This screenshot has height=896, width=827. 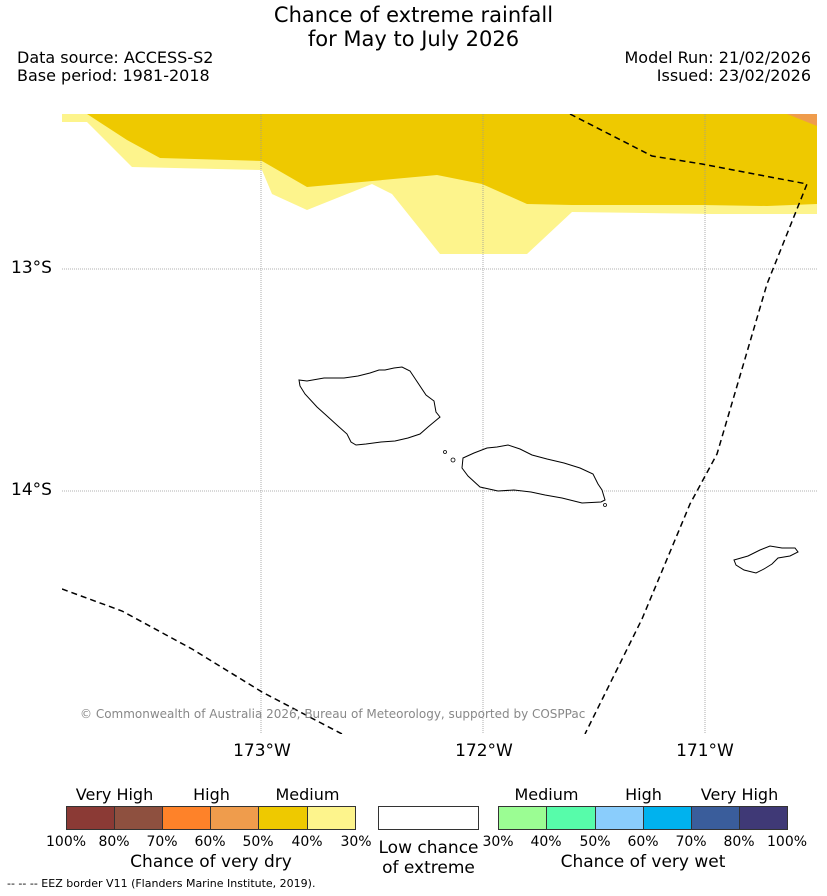 I want to click on lon-label-171w: 171°W, so click(x=705, y=751).